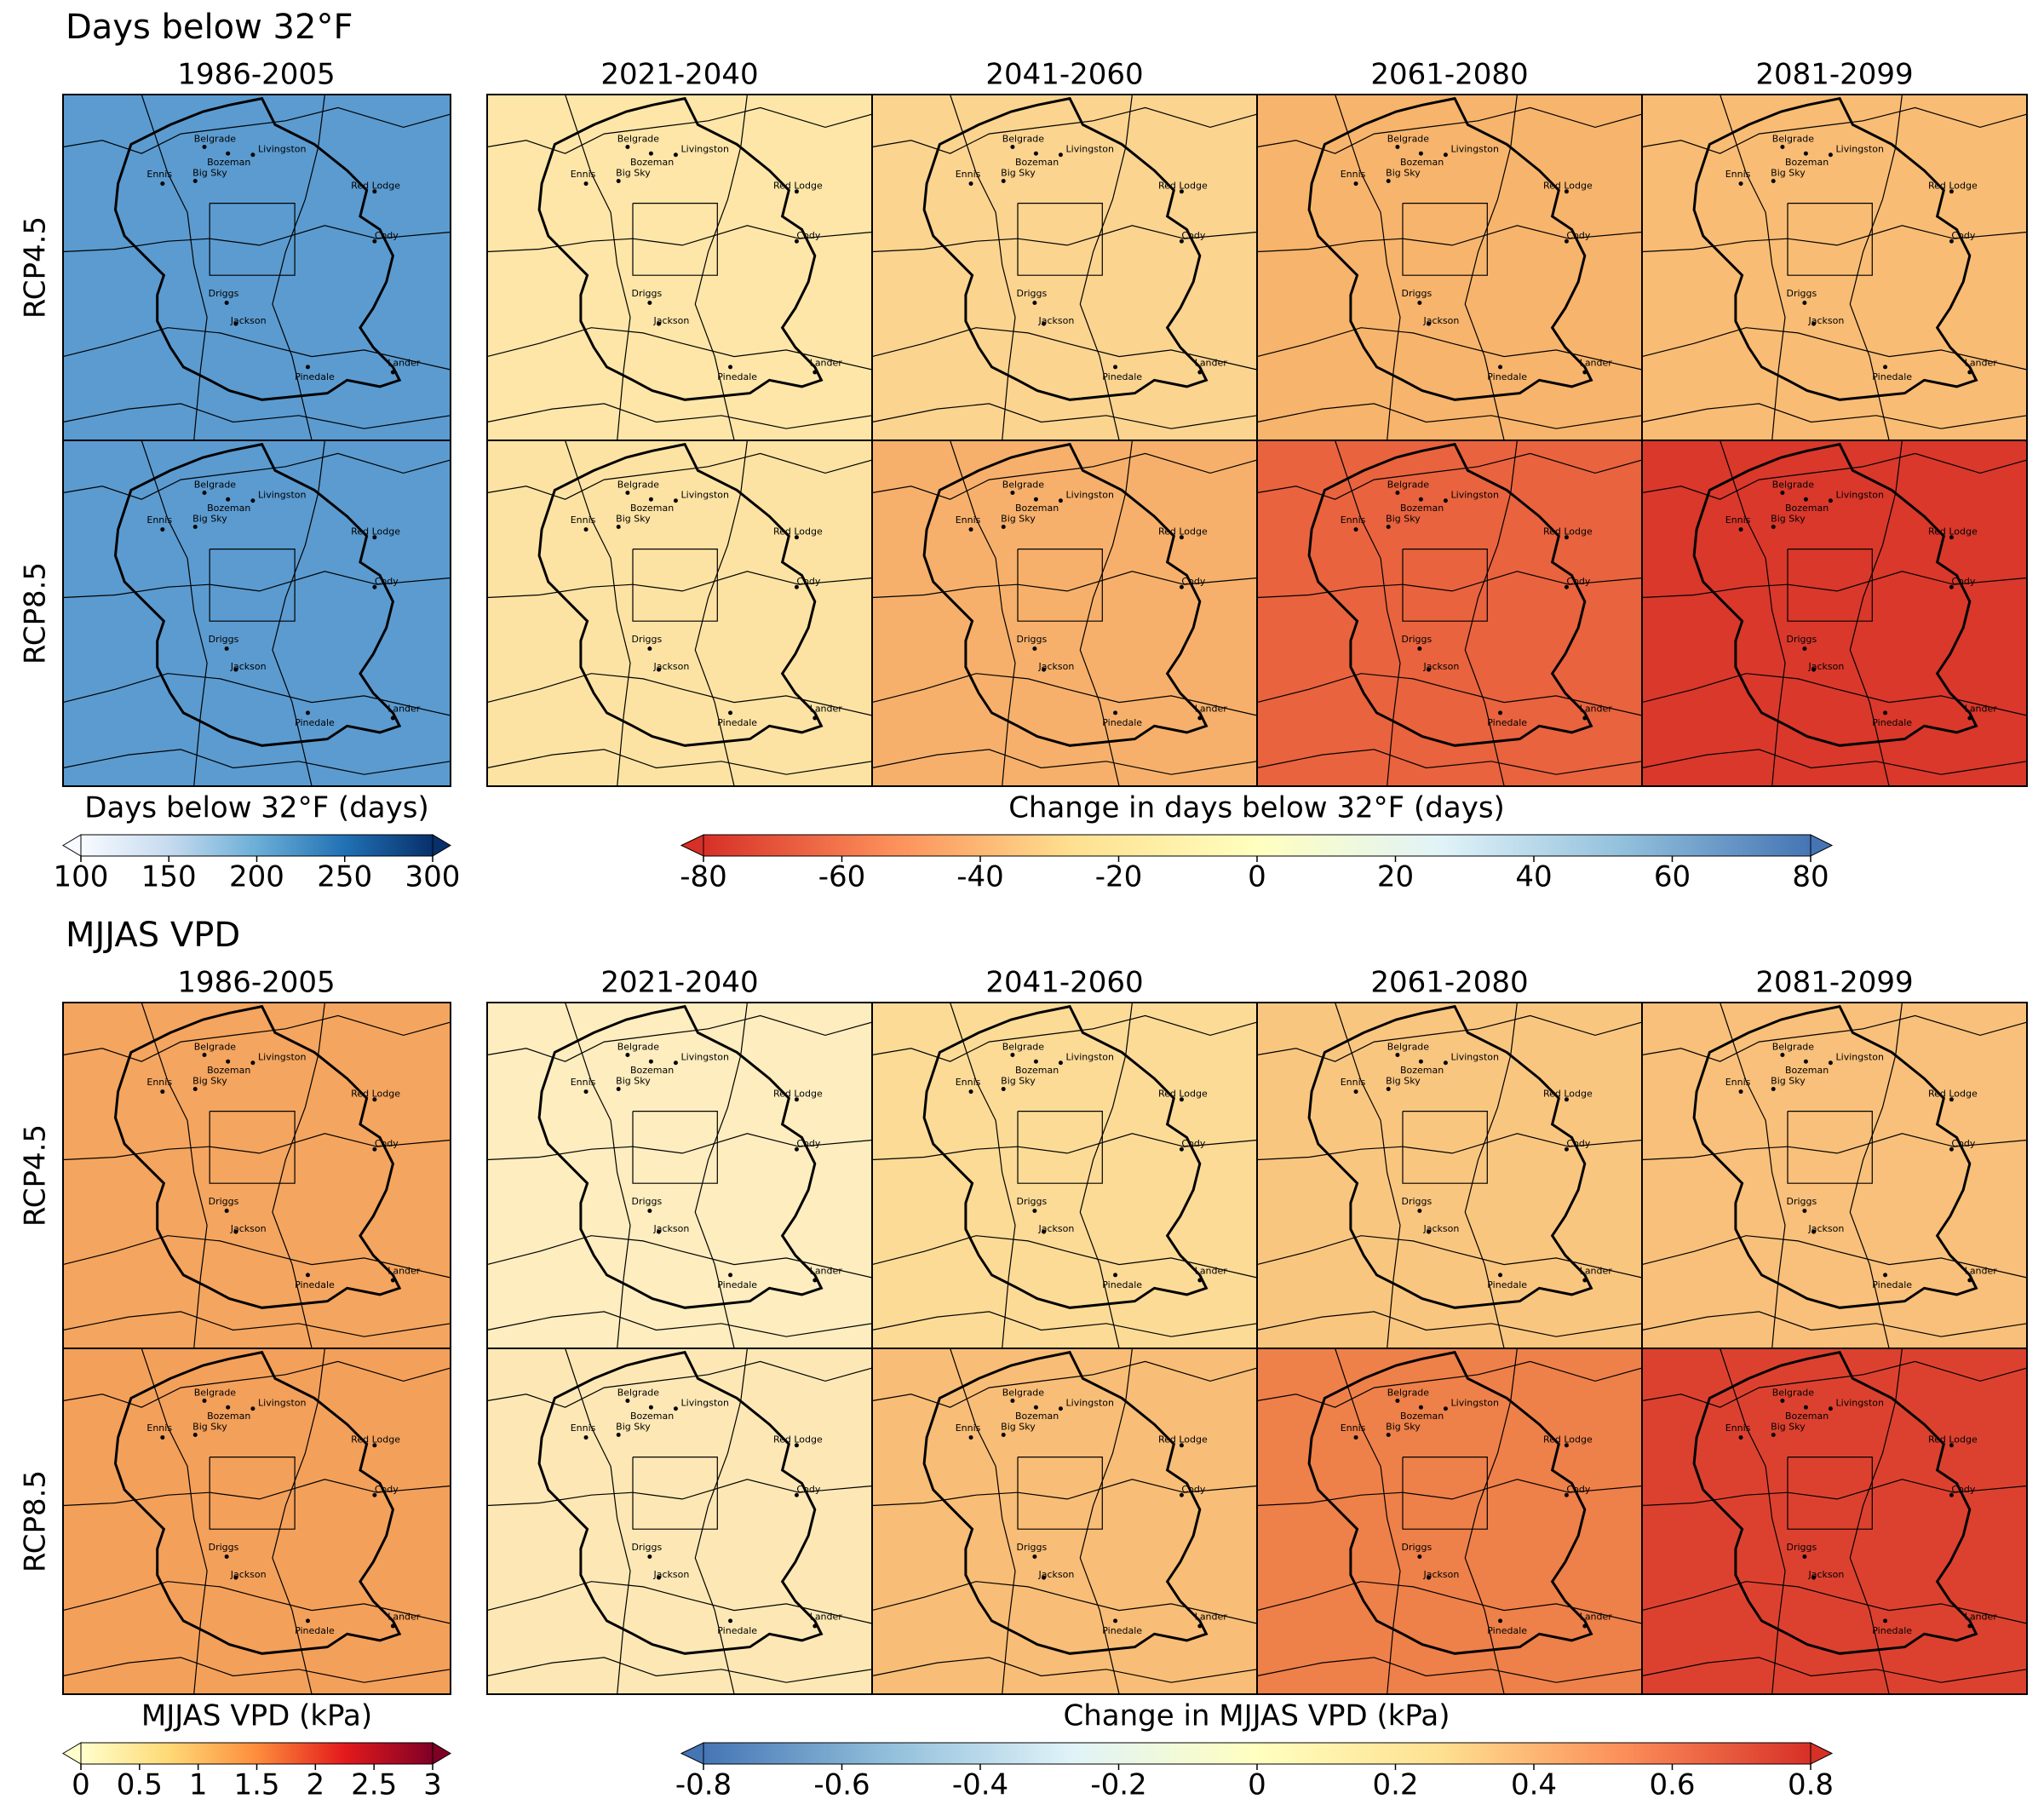  What do you see at coordinates (1834, 1521) in the screenshot?
I see `panel-frame` at bounding box center [1834, 1521].